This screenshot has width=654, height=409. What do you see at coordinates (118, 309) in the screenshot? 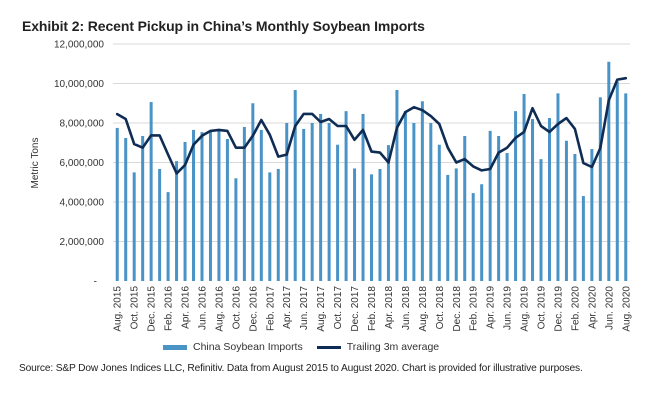
I see `x-tick-label: Aug. 2015` at bounding box center [118, 309].